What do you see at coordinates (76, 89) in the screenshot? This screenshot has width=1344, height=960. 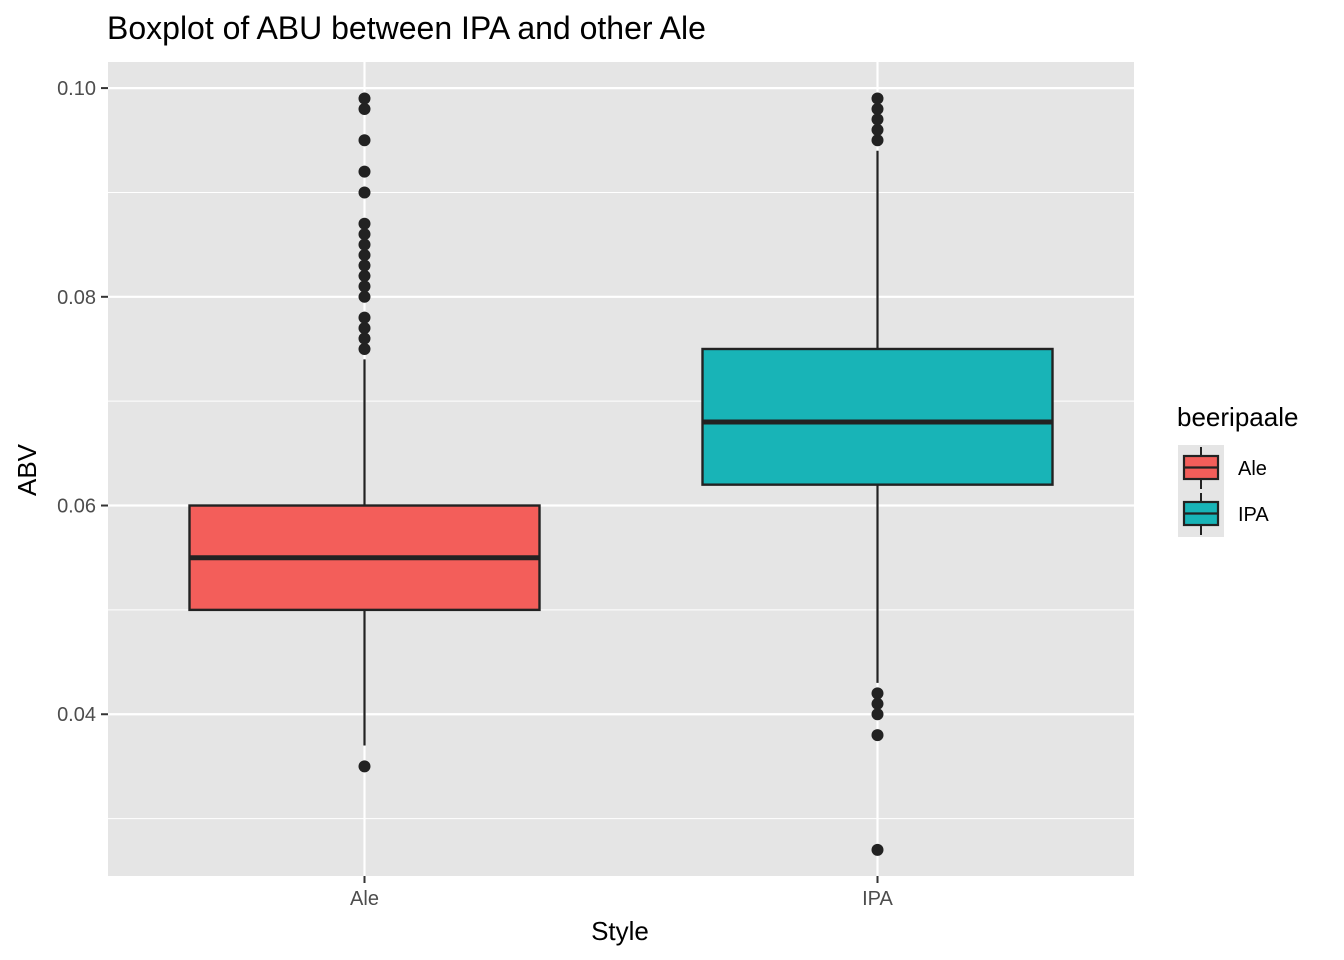 I see `y-tick-label: 0.10` at bounding box center [76, 89].